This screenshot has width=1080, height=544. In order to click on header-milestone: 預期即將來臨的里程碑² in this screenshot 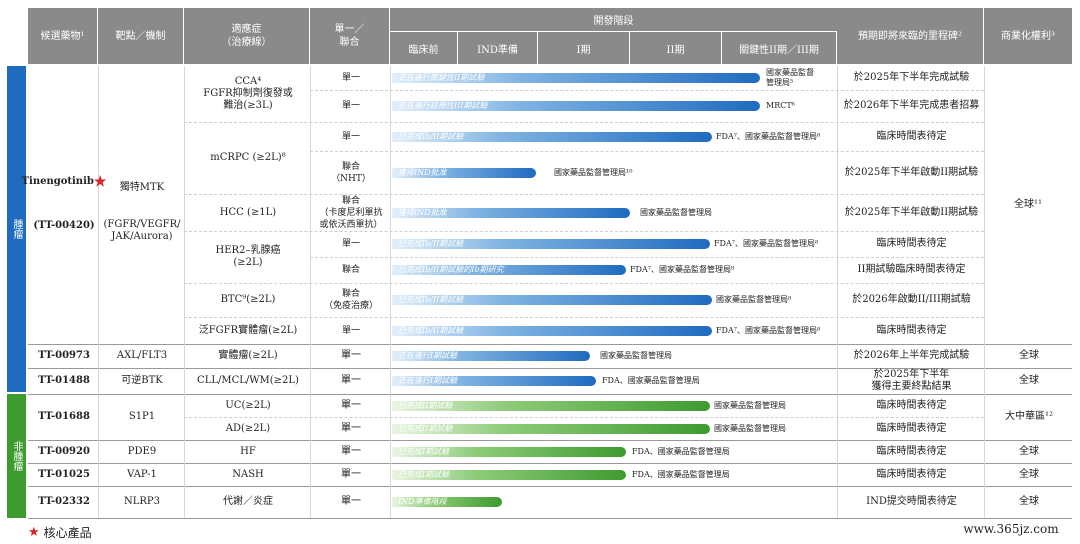, I will do `click(910, 36)`.